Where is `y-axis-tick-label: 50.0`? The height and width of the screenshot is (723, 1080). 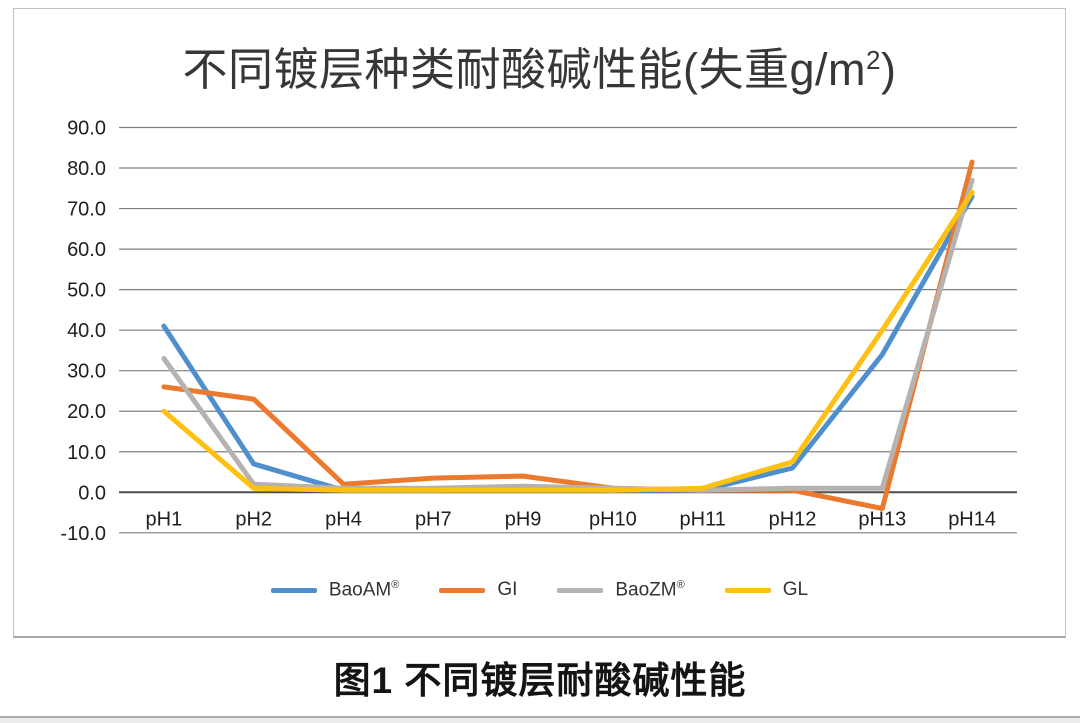 y-axis-tick-label: 50.0 is located at coordinates (86, 291).